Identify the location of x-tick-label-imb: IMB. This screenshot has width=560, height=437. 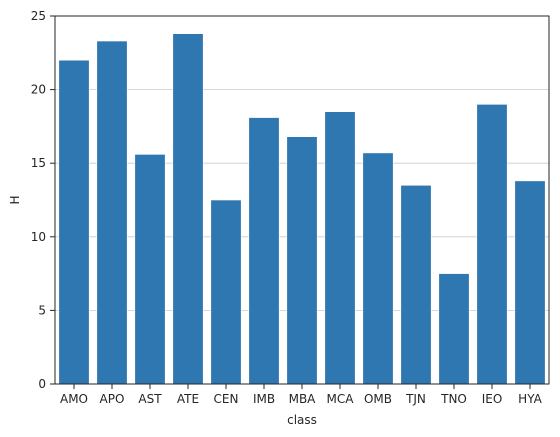
(264, 399).